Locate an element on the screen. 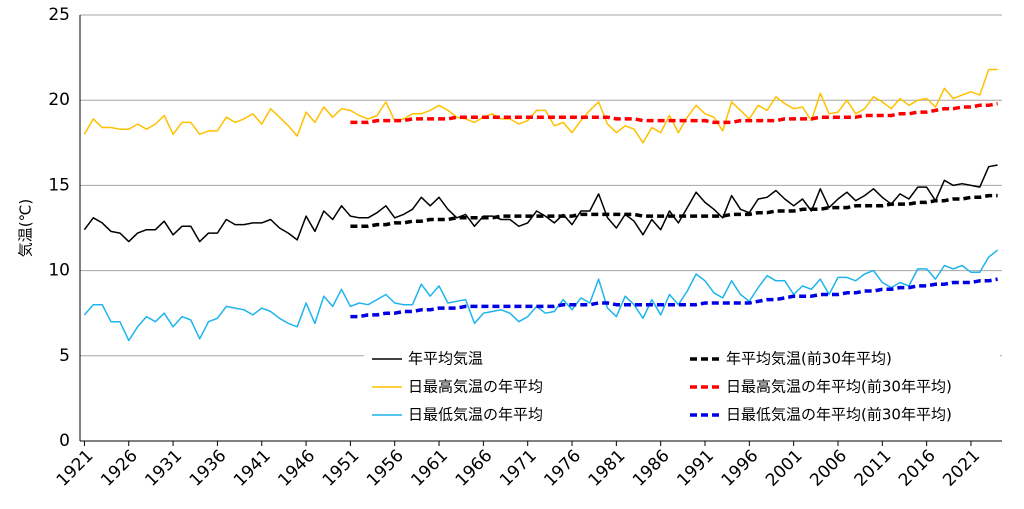 The image size is (1024, 509). y-tick-label: 0 is located at coordinates (64, 441).